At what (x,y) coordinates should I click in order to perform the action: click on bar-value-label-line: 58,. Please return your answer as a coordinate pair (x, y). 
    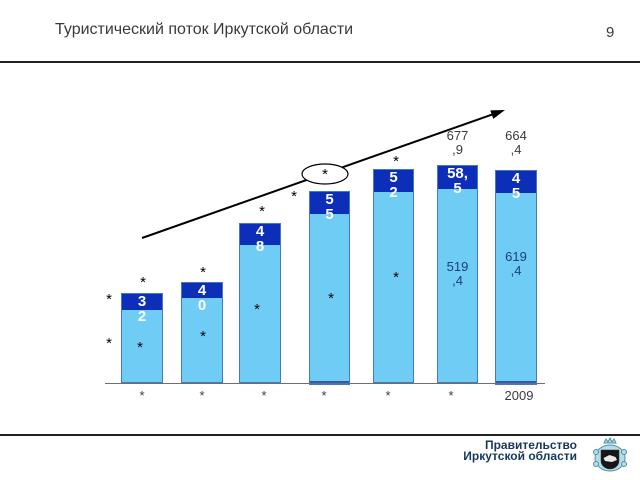
    Looking at the image, I should click on (457, 173).